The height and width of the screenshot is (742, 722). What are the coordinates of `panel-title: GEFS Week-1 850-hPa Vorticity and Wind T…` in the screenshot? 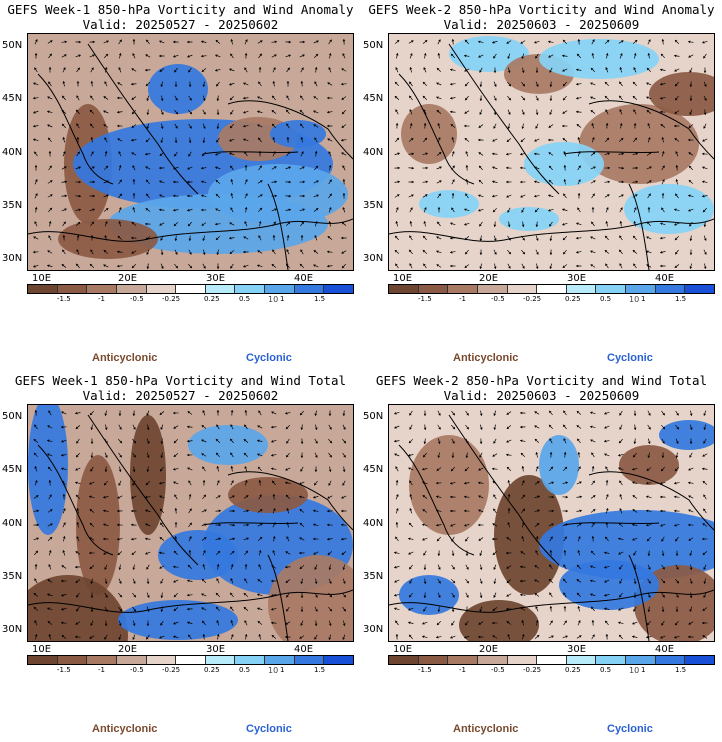 It's located at (180, 388).